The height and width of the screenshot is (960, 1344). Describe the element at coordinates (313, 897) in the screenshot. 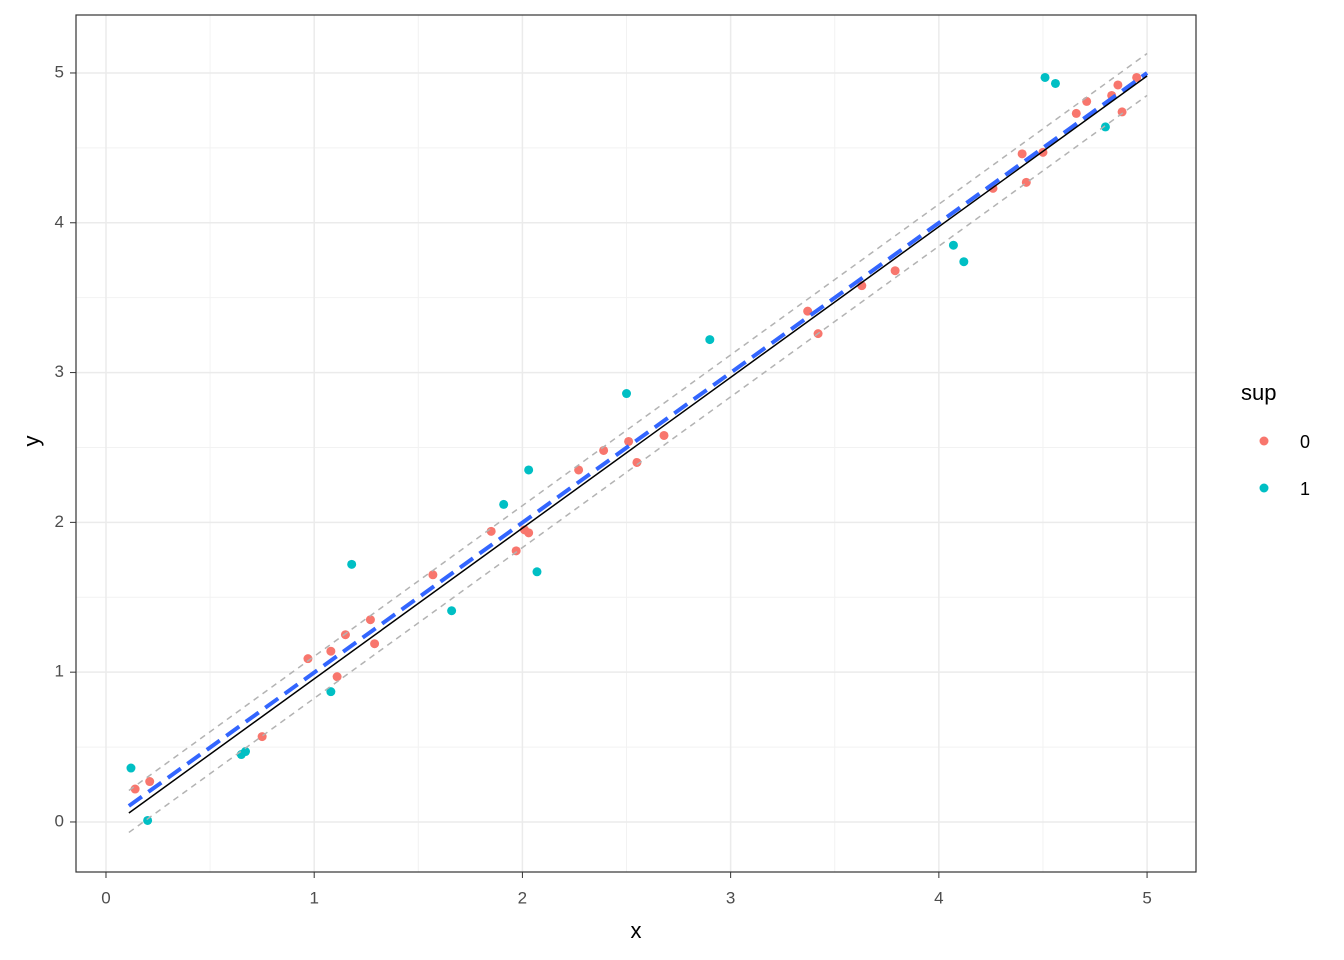

I see `x-tick-label: 1` at that location.